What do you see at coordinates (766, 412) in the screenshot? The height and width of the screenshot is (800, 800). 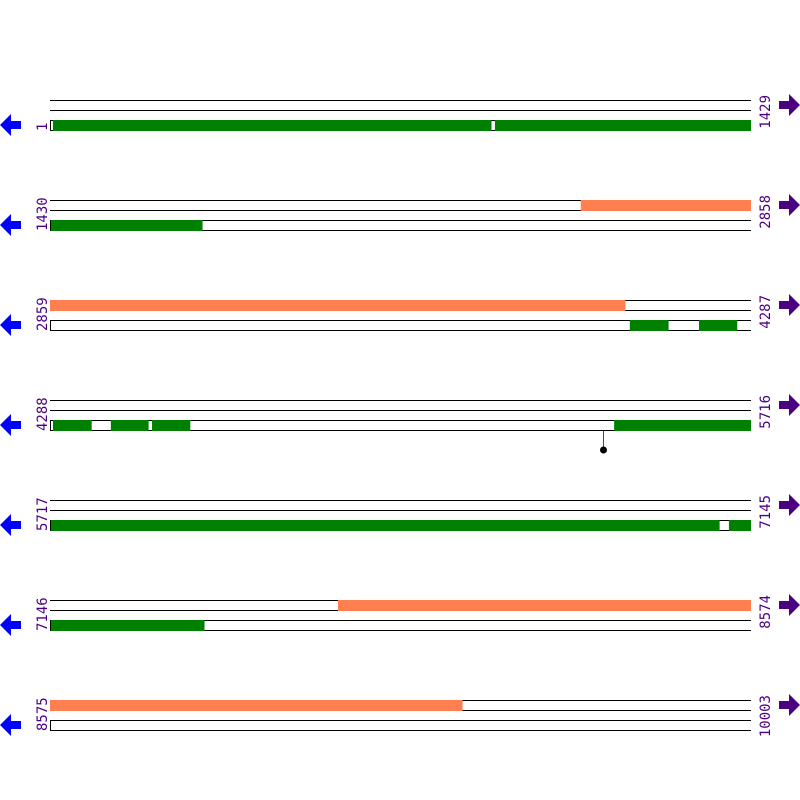 I see `row-end-label: 5716` at bounding box center [766, 412].